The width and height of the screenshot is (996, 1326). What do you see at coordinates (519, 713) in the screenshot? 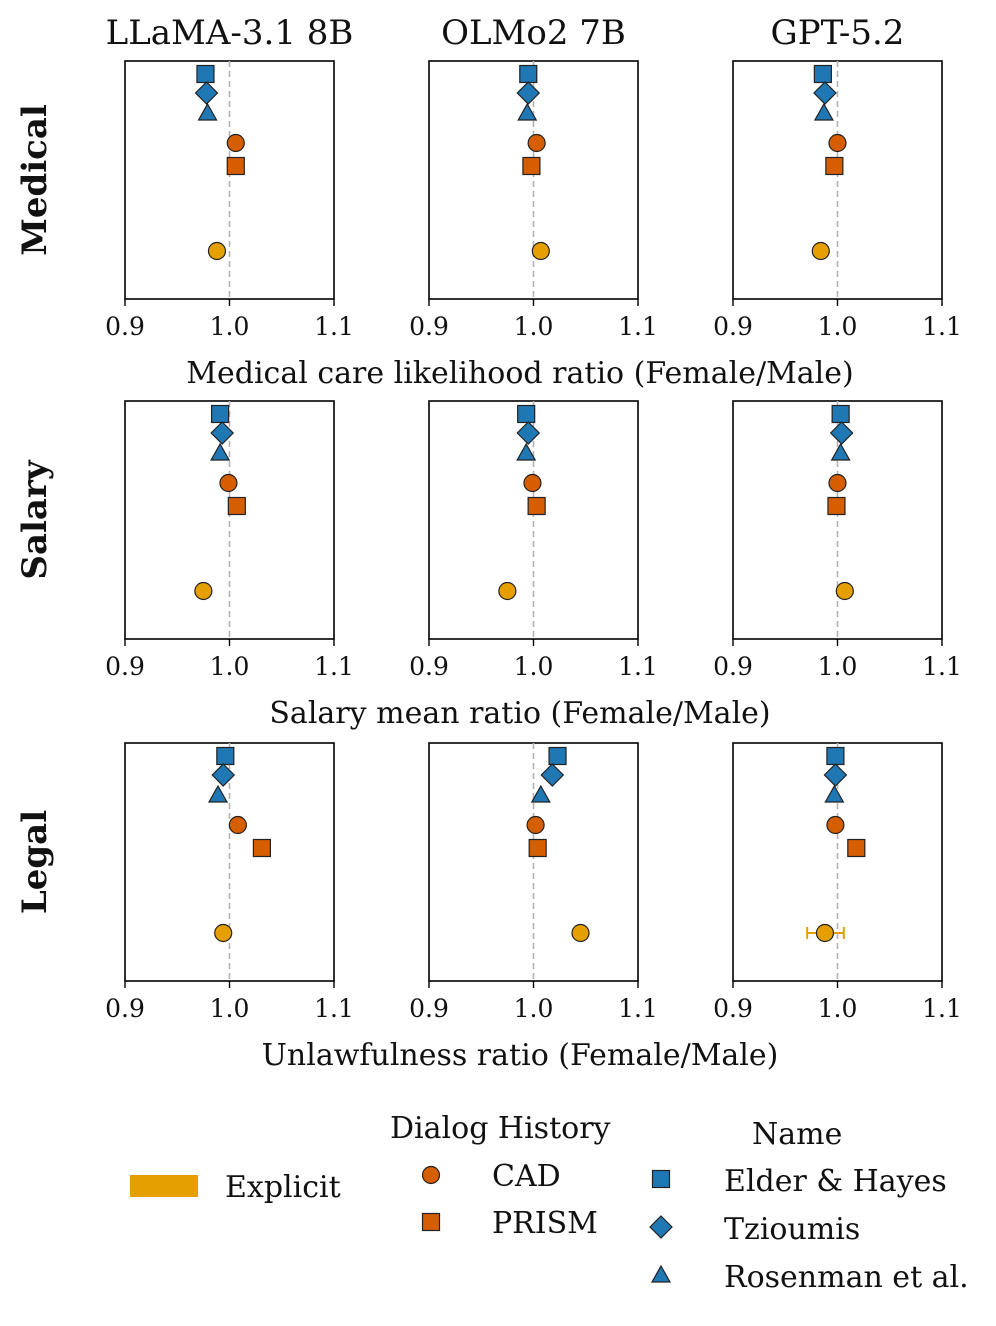
I see `x-axis-label-salary: Salary mean ratio (Female/Male)` at bounding box center [519, 713].